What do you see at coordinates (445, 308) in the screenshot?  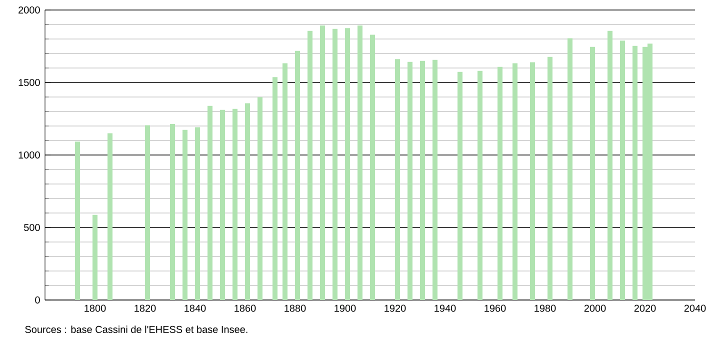 I see `x-tick-label: 1940` at bounding box center [445, 308].